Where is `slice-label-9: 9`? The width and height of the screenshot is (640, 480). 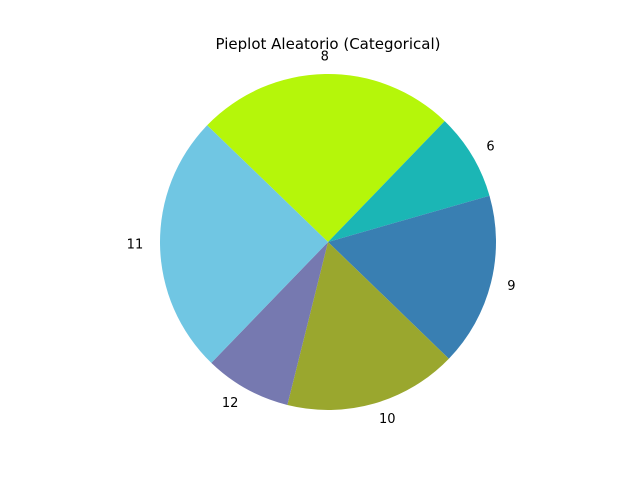
slice-label-9: 9 is located at coordinates (511, 286).